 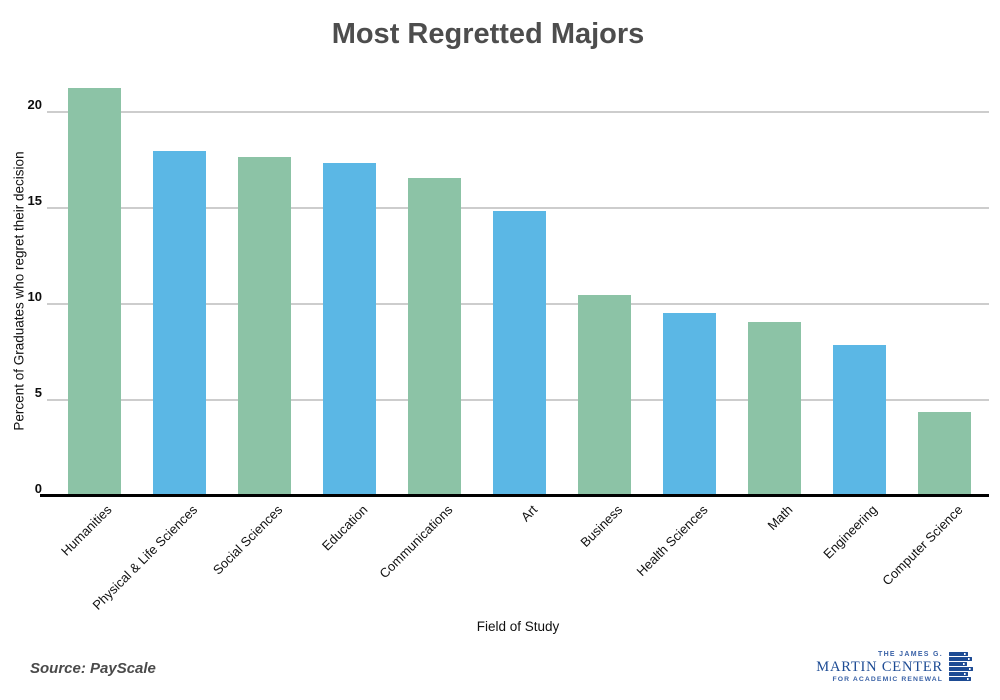 I want to click on chart-title: Most Regretted Majors, so click(x=488, y=34).